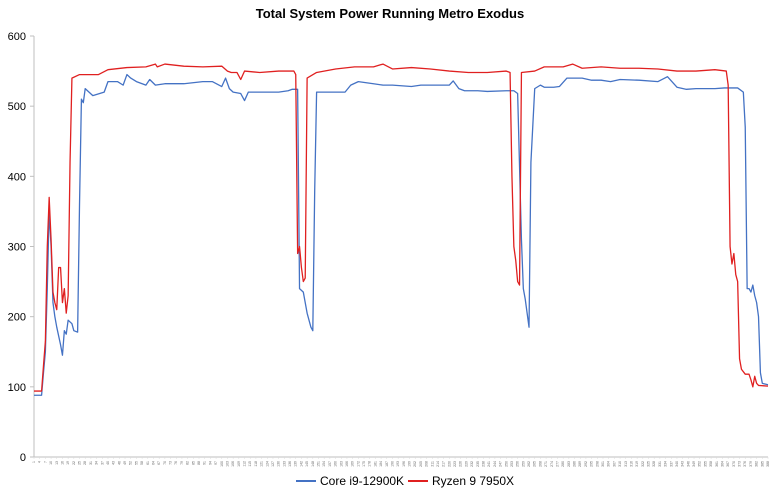 The height and width of the screenshot is (502, 780). Describe the element at coordinates (125, 463) in the screenshot. I see `x-tick-label: 49` at that location.